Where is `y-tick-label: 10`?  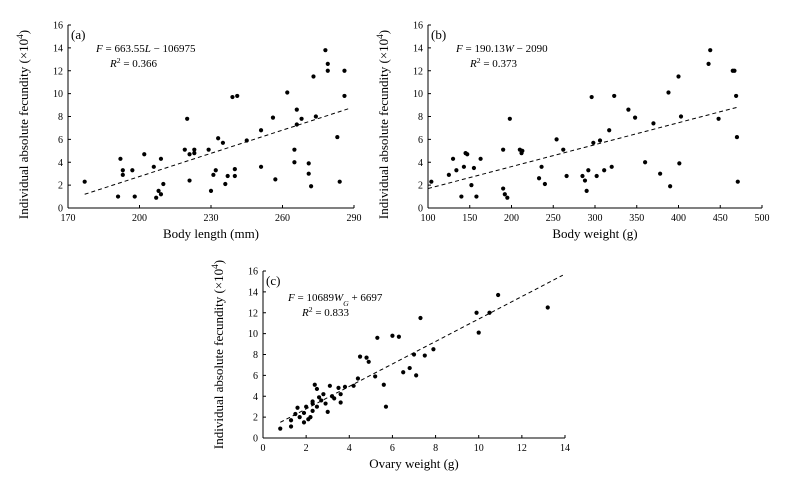 y-tick-label: 10 is located at coordinates (58, 94).